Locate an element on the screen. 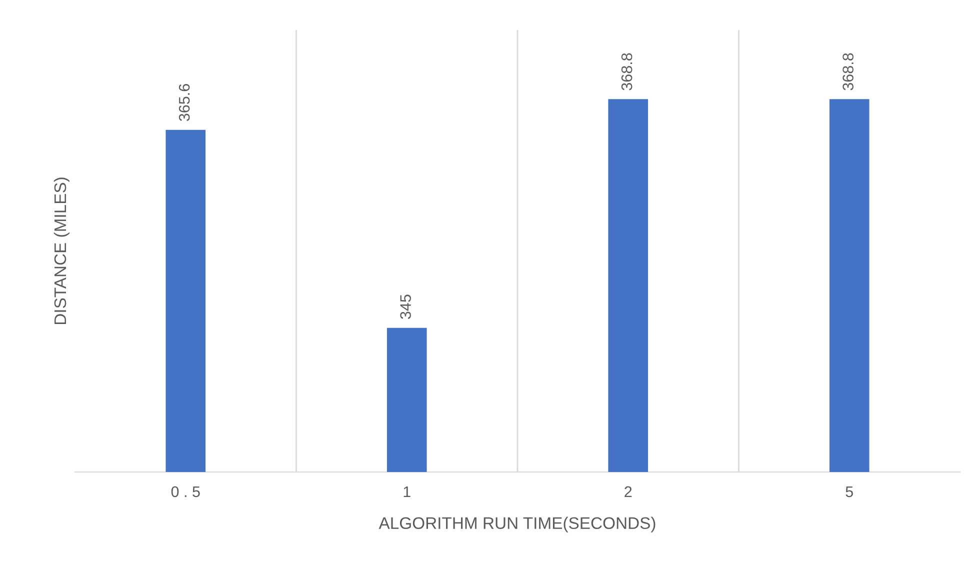 The height and width of the screenshot is (579, 977). x-tick-label: 1 is located at coordinates (407, 491).